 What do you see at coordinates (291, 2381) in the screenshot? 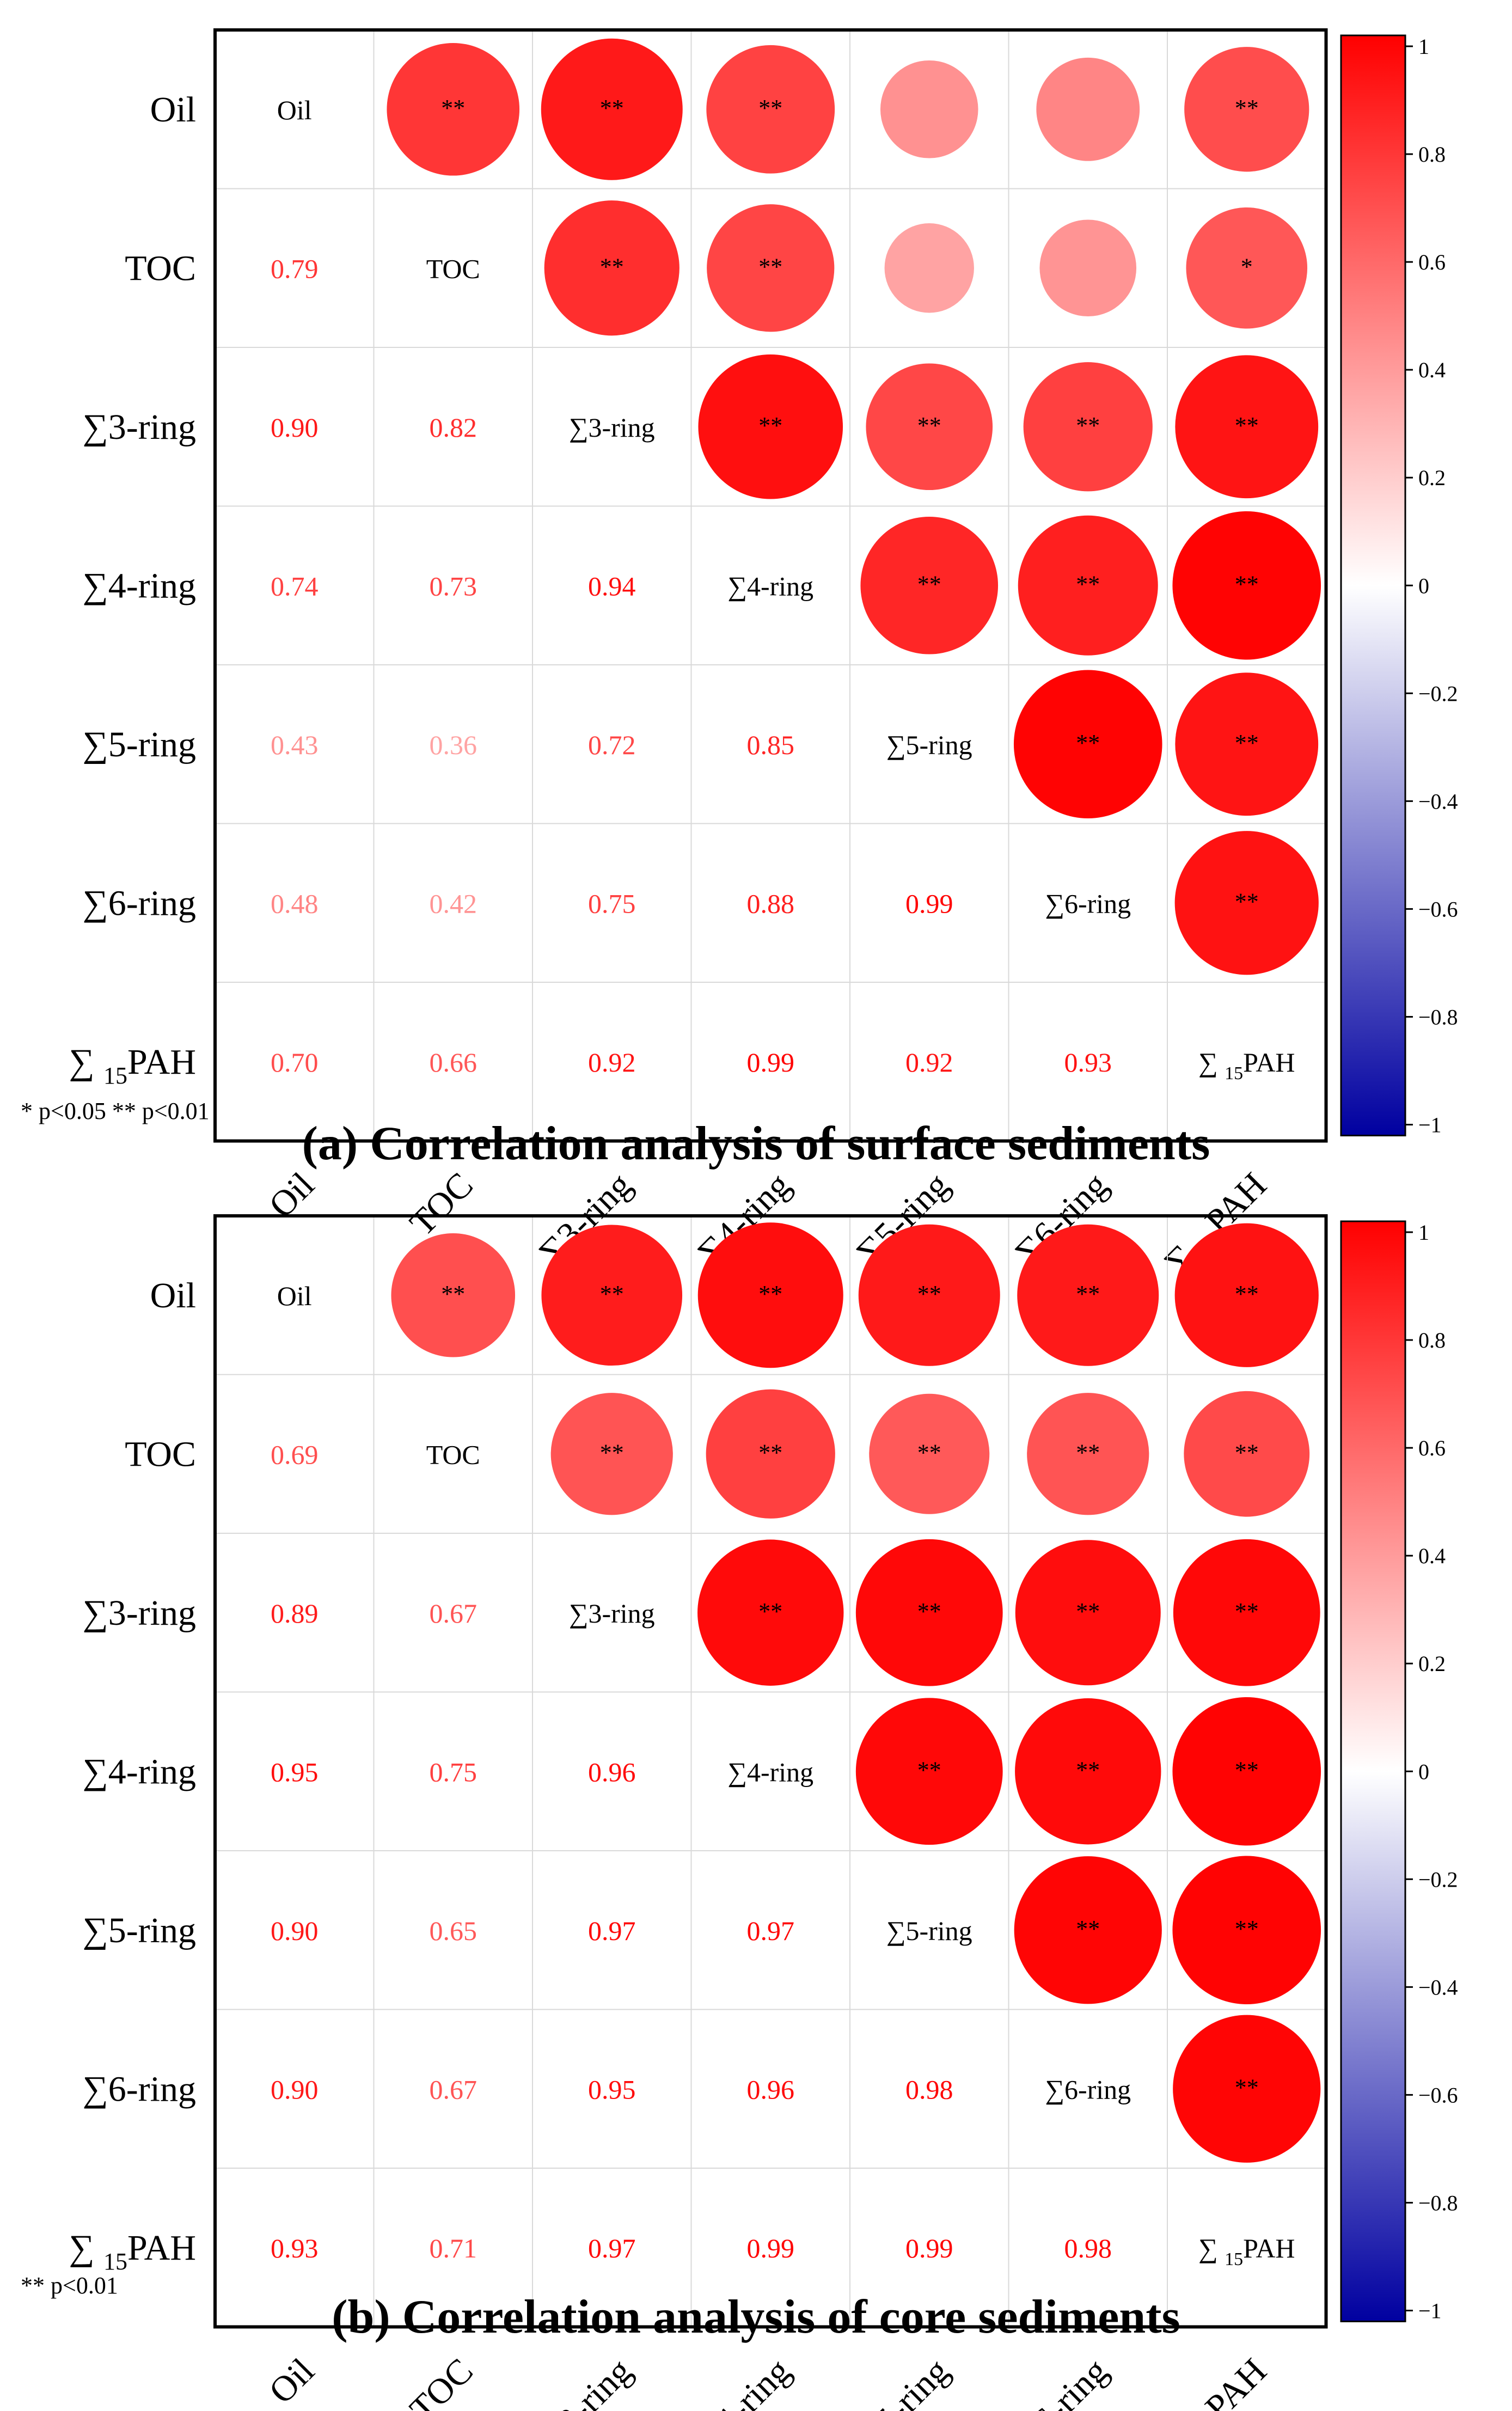
I see `x-axis-label: Oil` at bounding box center [291, 2381].